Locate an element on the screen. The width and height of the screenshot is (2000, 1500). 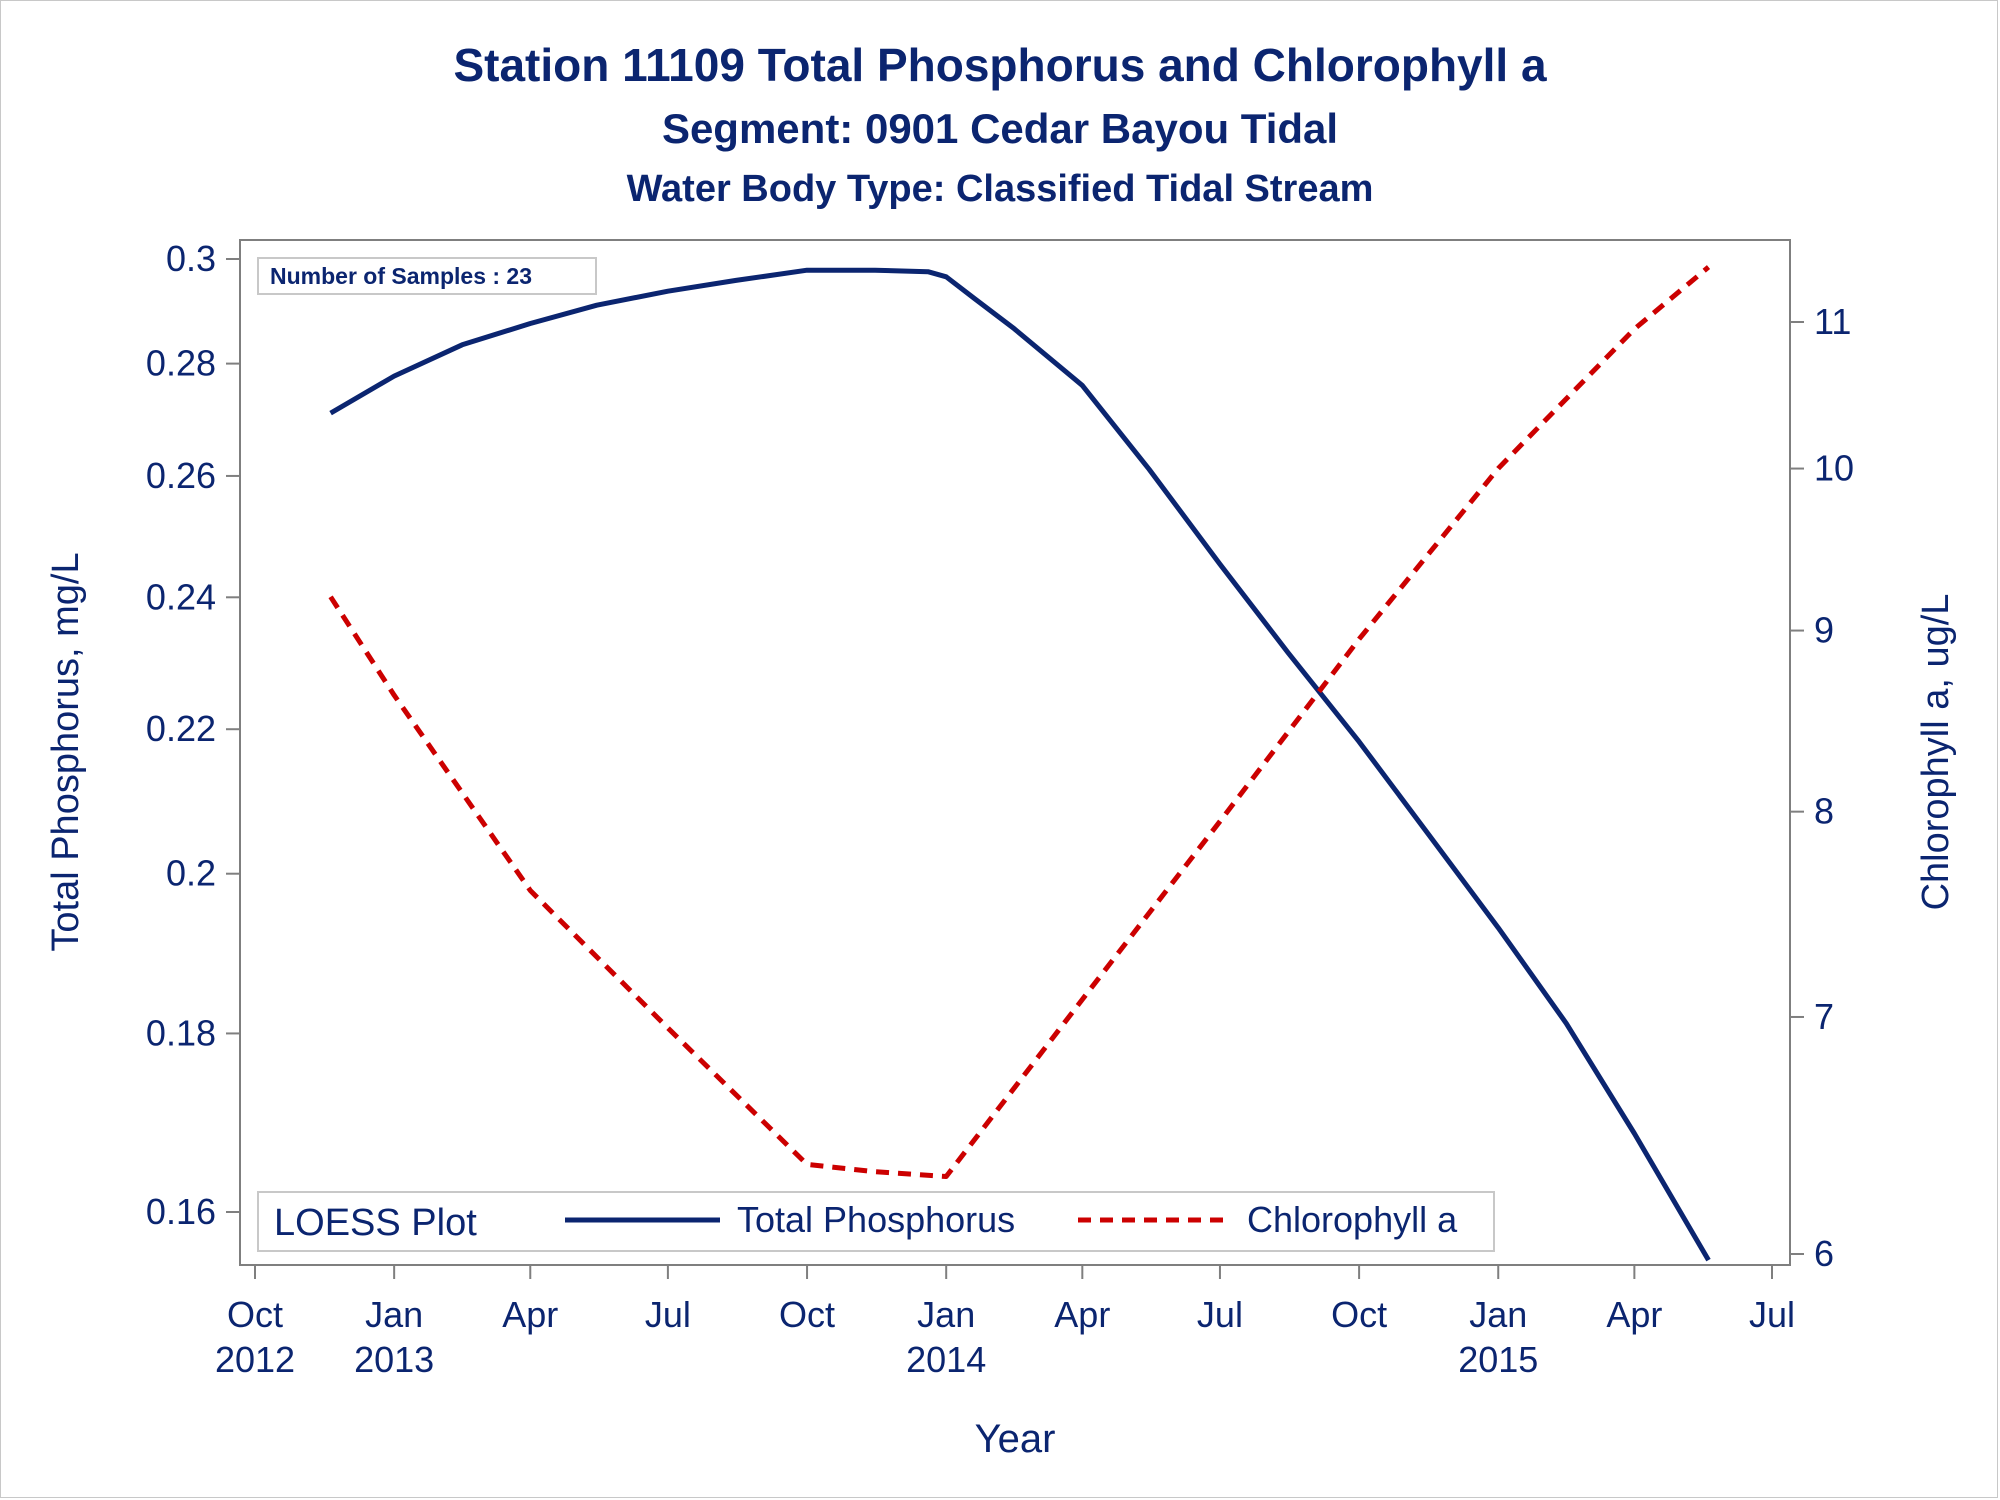
y2-tick-label: 7 is located at coordinates (1824, 1016).